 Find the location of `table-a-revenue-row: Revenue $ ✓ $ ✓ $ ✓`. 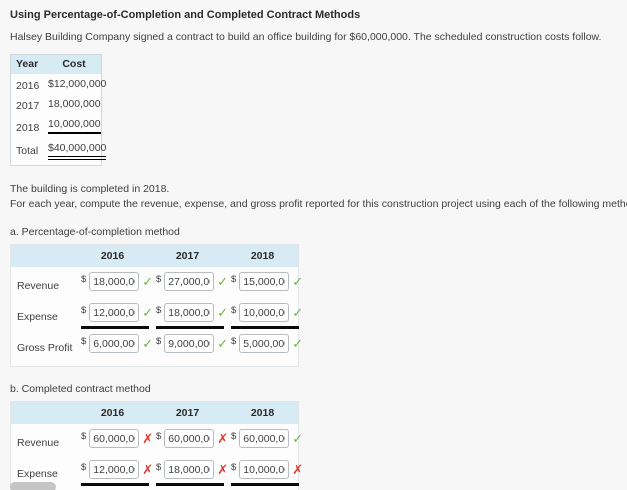

table-a-revenue-row: Revenue $ ✓ $ ✓ $ ✓ is located at coordinates (157, 282).